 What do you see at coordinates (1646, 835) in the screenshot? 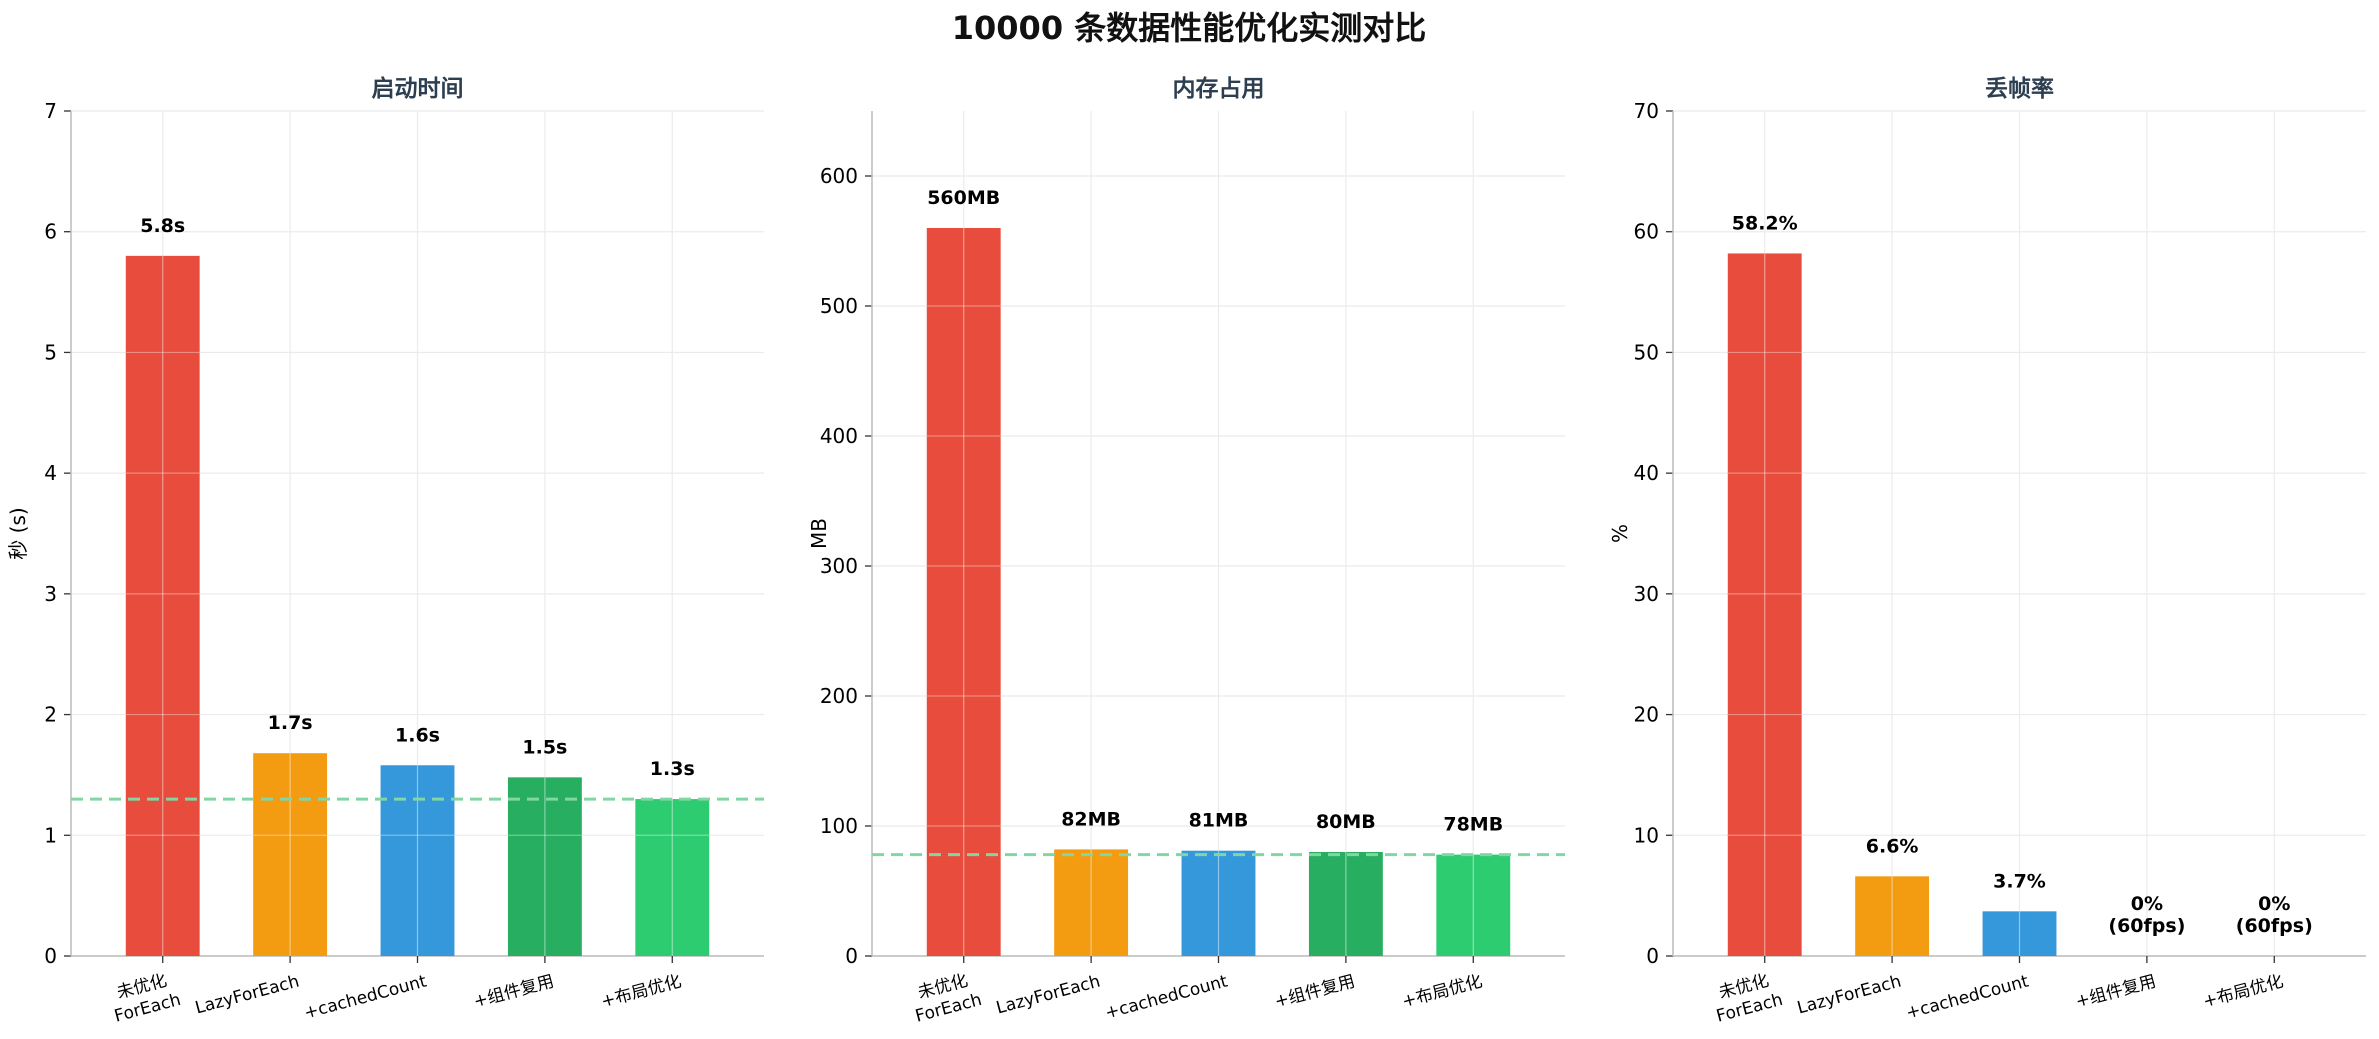
I see `y-tick-label: 10` at bounding box center [1646, 835].